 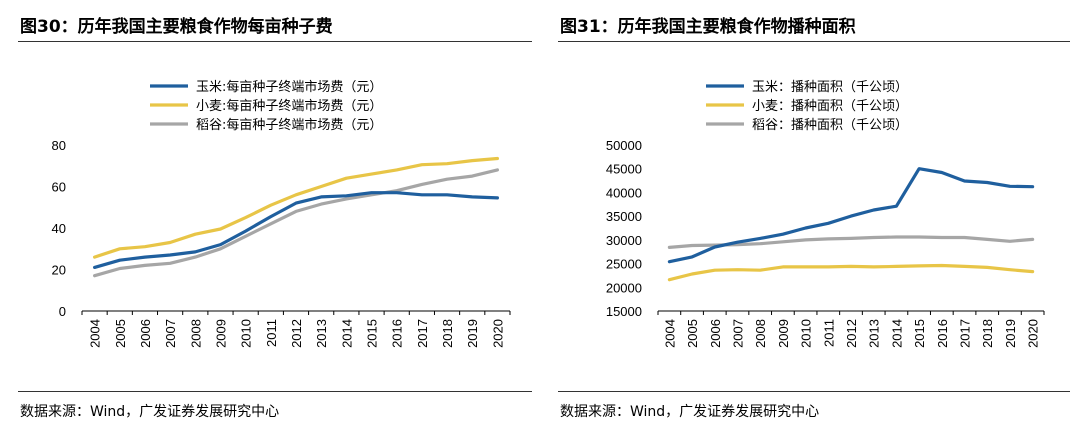 I want to click on legend-label: 稻谷：播种面积（千公顷）, so click(x=830, y=125).